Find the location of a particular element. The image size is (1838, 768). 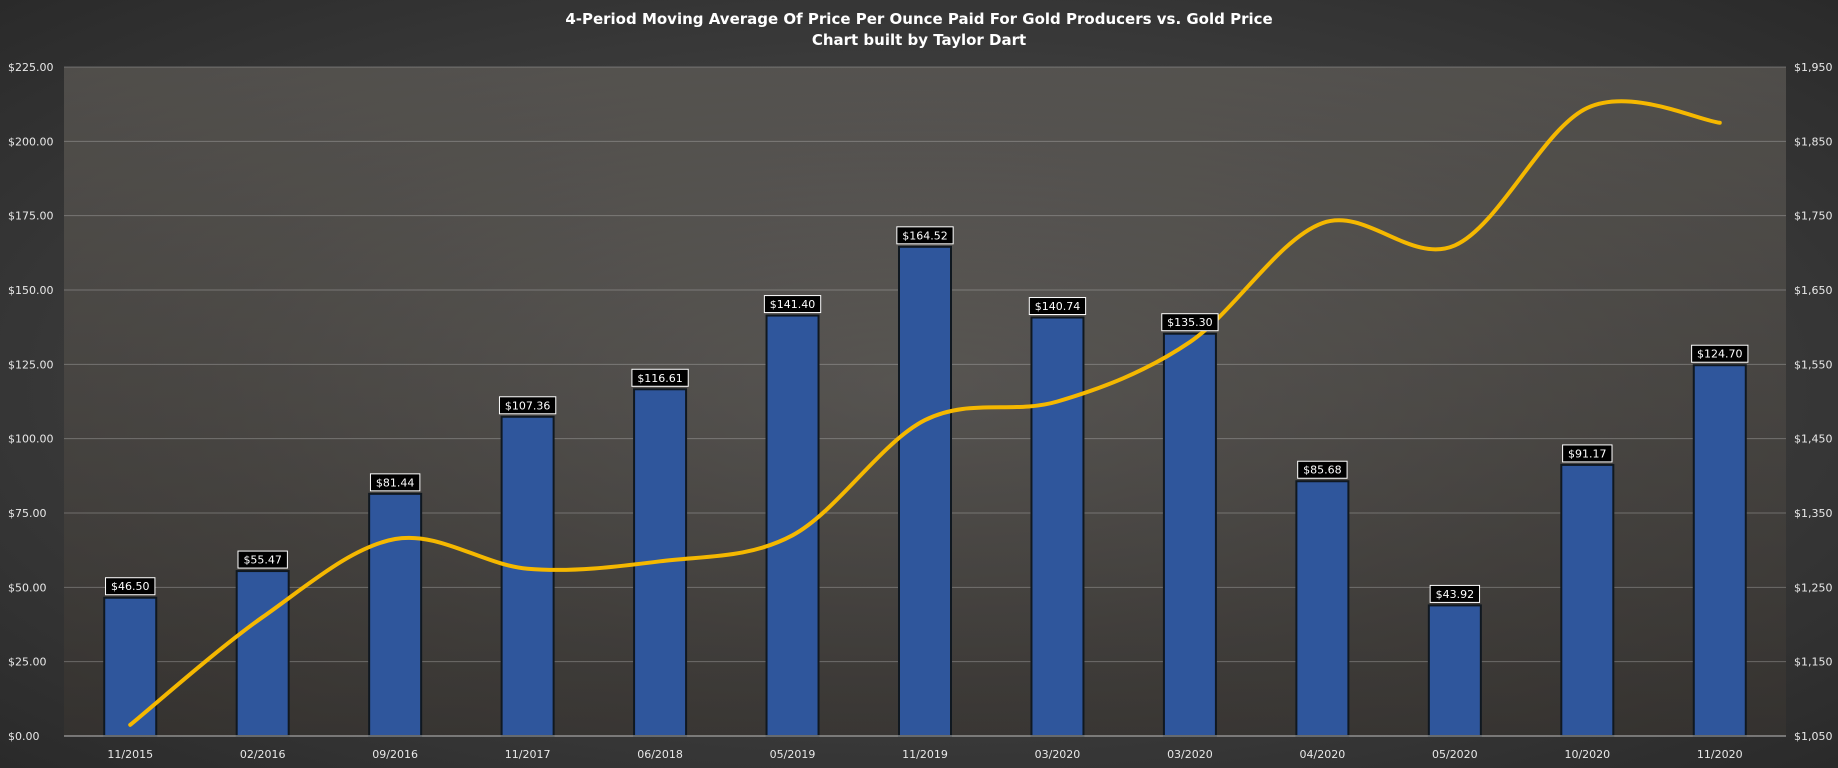

data-label: $141.40 is located at coordinates (793, 304).